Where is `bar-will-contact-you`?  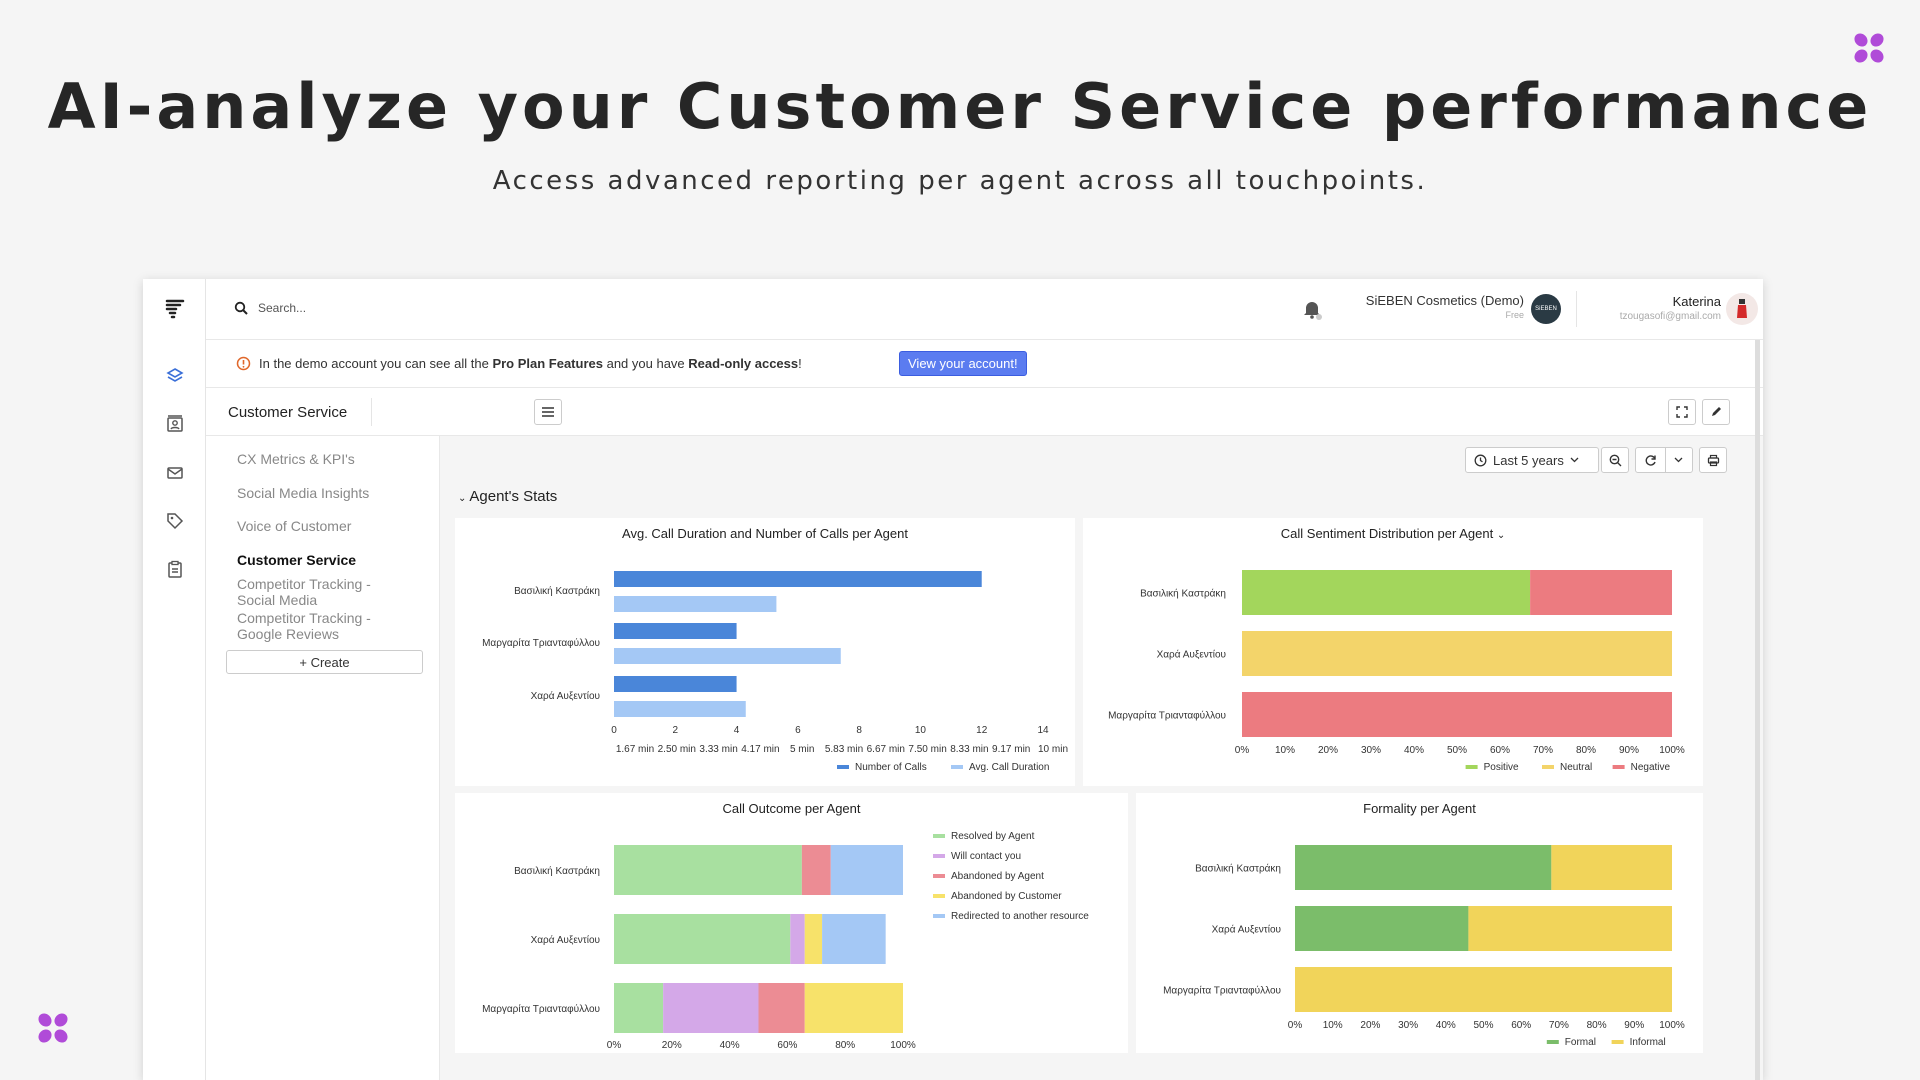 bar-will-contact-you is located at coordinates (711, 1008).